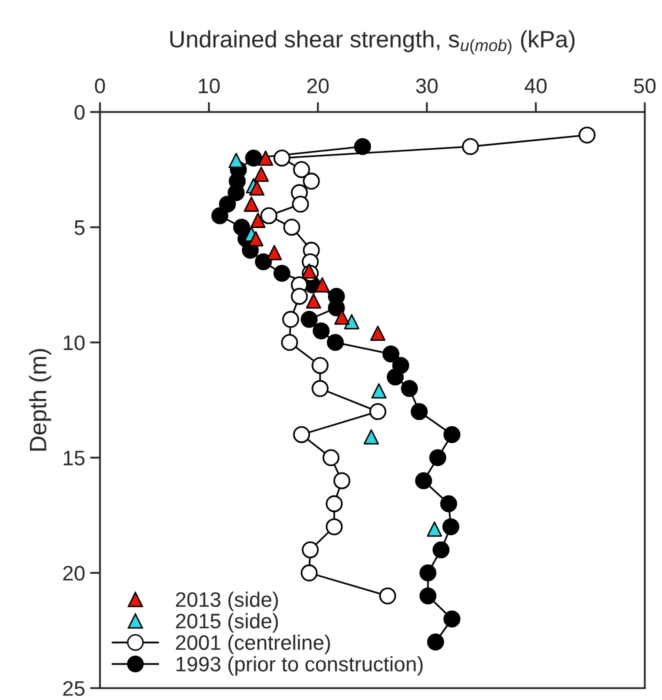 This screenshot has height=700, width=662. Describe the element at coordinates (372, 42) in the screenshot. I see `x-axis-title: Undrained shear strength, s$_{u(mob)}$ (kPa)` at that location.